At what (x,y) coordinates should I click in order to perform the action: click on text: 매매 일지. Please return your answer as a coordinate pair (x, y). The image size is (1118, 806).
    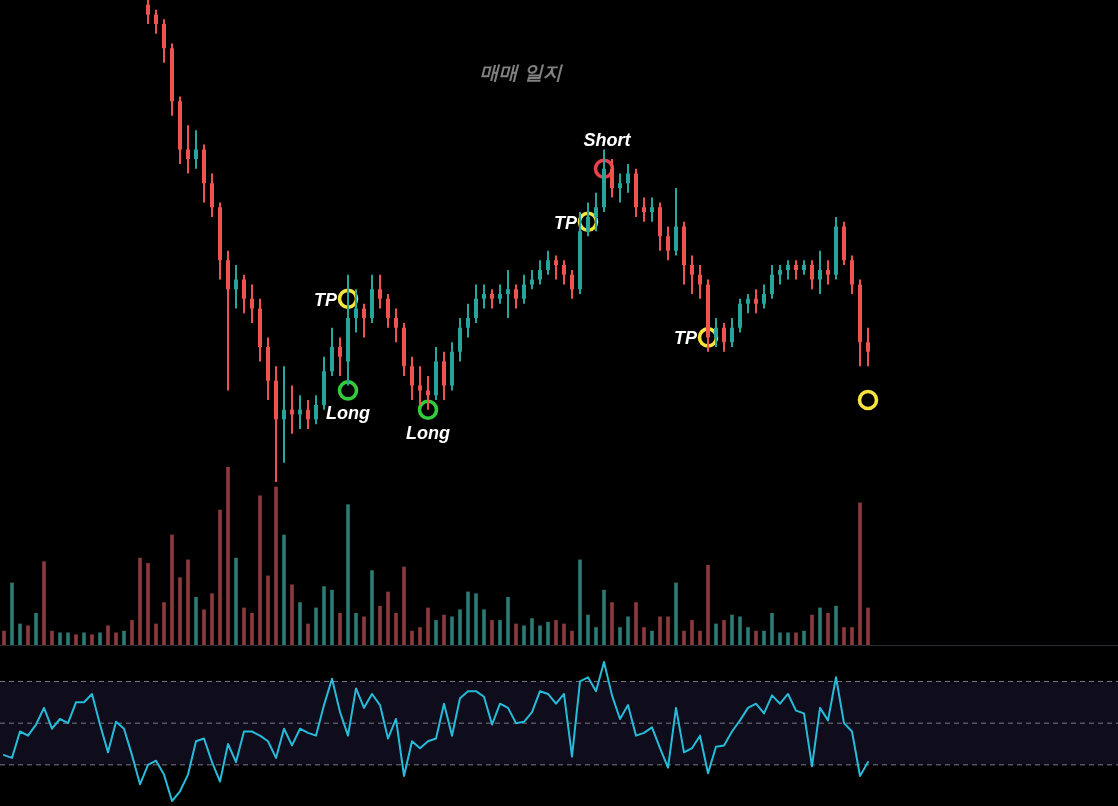
    Looking at the image, I should click on (522, 72).